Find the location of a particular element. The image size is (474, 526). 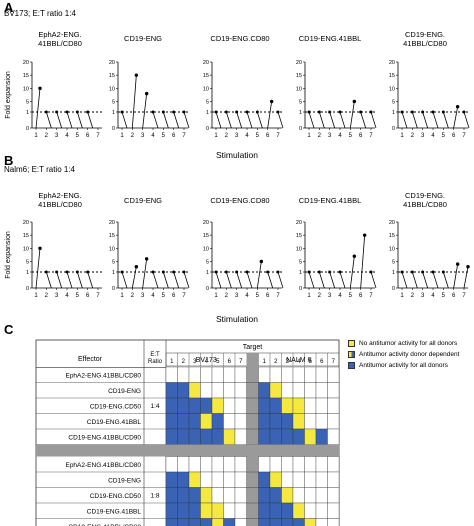

panel-b-chart-1-point is located at coordinates (88, 272).